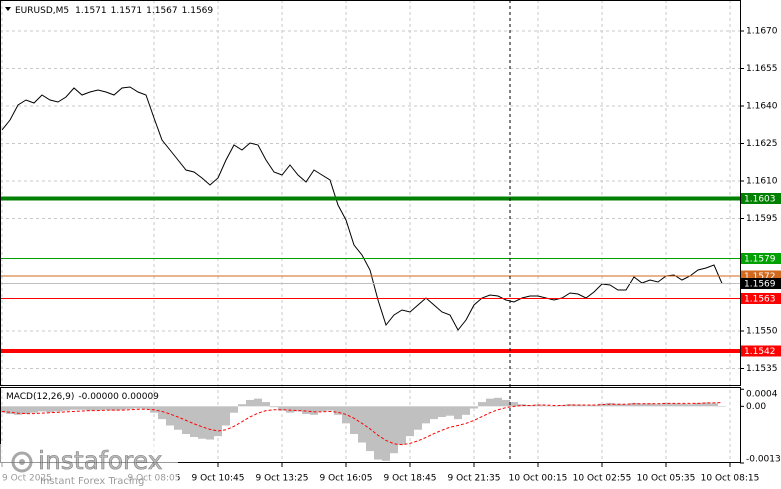 The image size is (781, 489). Describe the element at coordinates (410, 479) in the screenshot. I see `x-tick-label: 9 Oct 18:45` at that location.